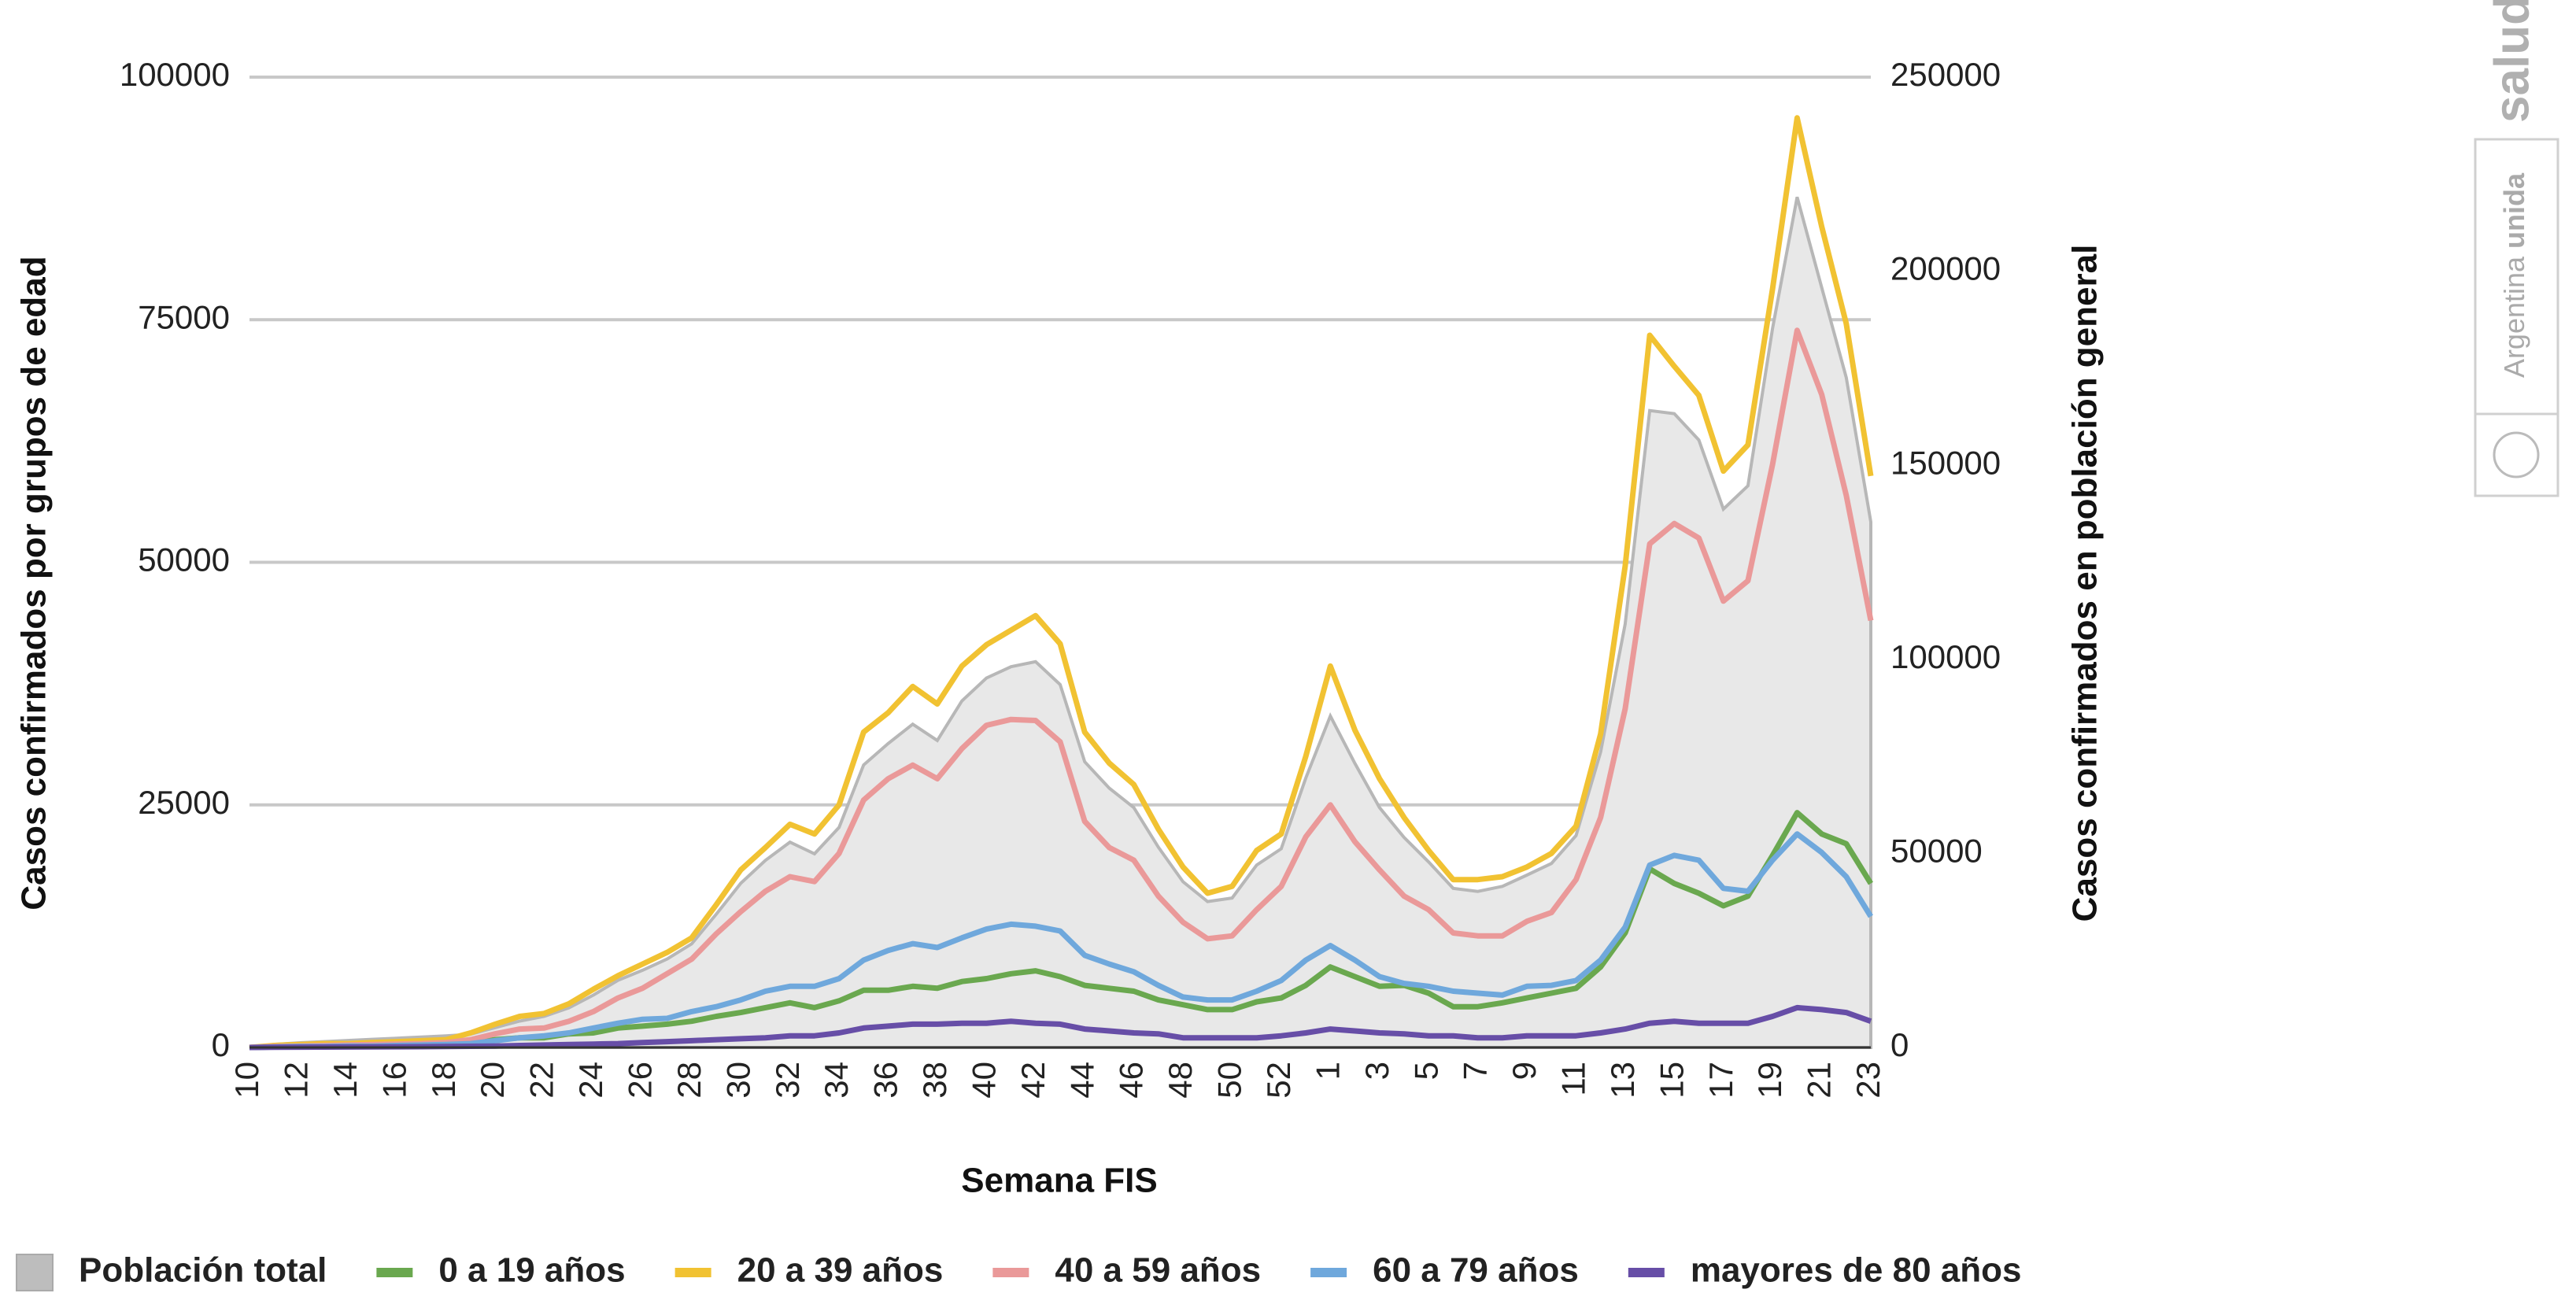 The image size is (2576, 1293). I want to click on x-tick-label: 13, so click(1622, 1080).